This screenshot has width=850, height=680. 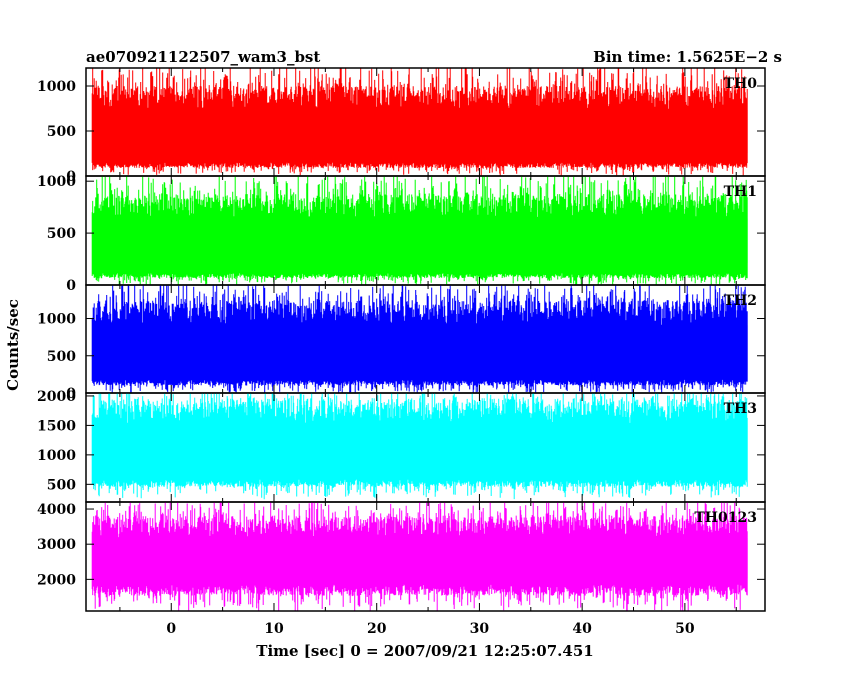 What do you see at coordinates (740, 301) in the screenshot?
I see `panel-label: TH2` at bounding box center [740, 301].